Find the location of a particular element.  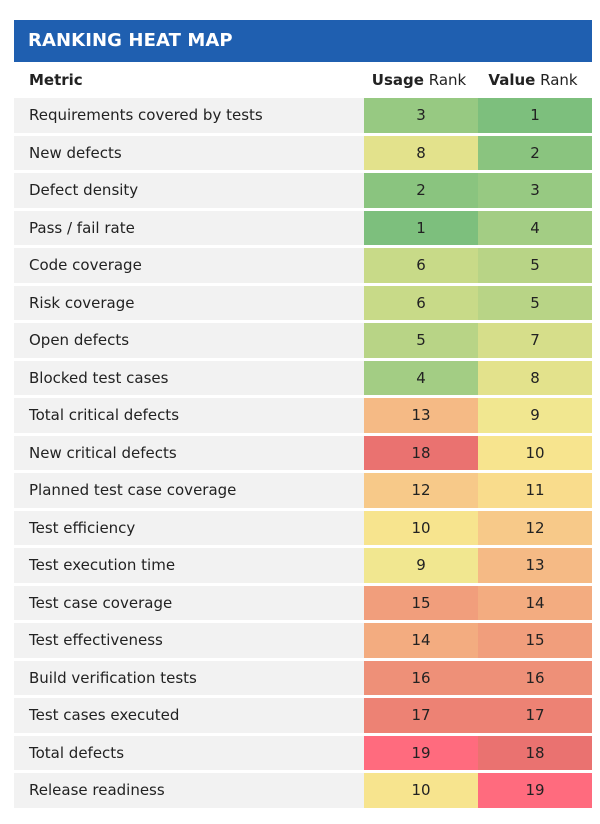

table-row: Release readiness 10 19 is located at coordinates (303, 790).